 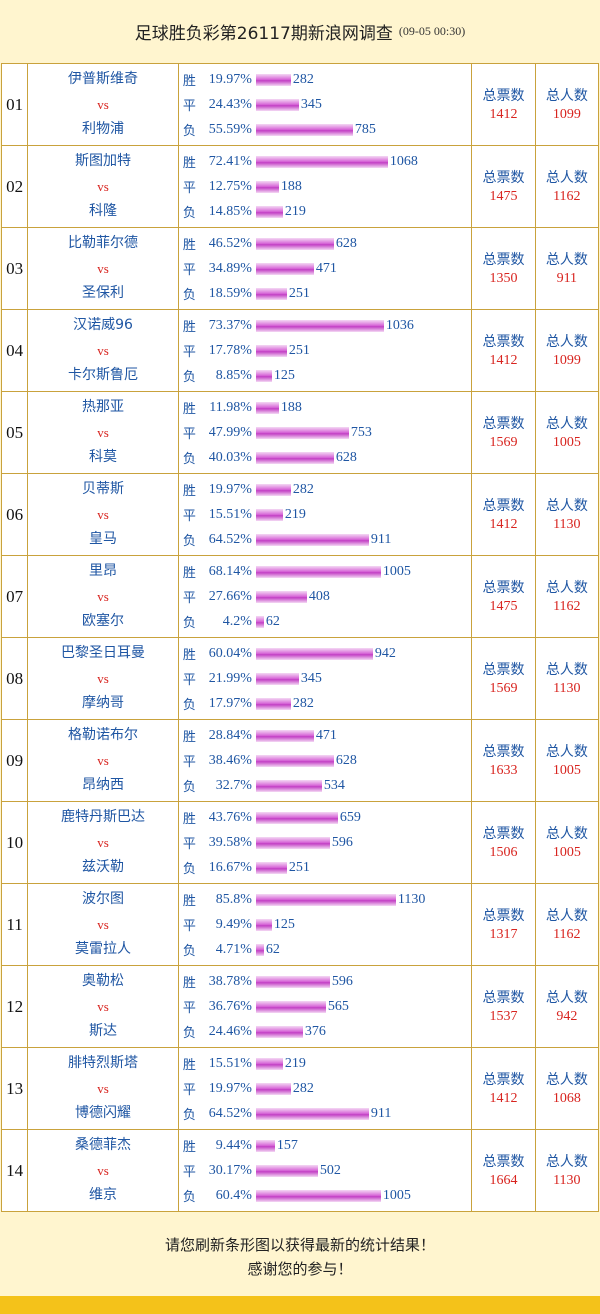 What do you see at coordinates (103, 571) in the screenshot?
I see `home-team: 里昂` at bounding box center [103, 571].